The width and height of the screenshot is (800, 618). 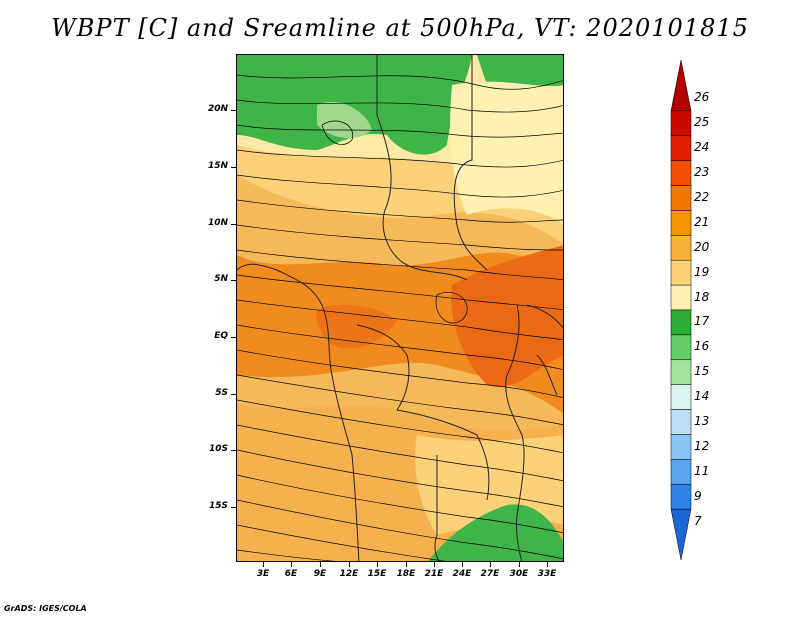 What do you see at coordinates (702, 346) in the screenshot?
I see `colorbar-label: 16` at bounding box center [702, 346].